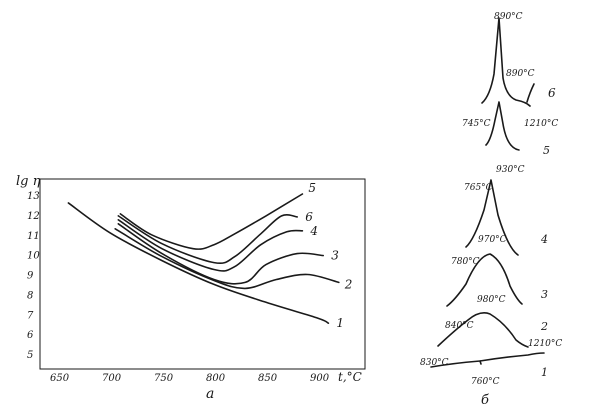 The width and height of the screenshot is (598, 410). What do you see at coordinates (465, 262) in the screenshot?
I see `annotation-4-left: 780°C` at bounding box center [465, 262].